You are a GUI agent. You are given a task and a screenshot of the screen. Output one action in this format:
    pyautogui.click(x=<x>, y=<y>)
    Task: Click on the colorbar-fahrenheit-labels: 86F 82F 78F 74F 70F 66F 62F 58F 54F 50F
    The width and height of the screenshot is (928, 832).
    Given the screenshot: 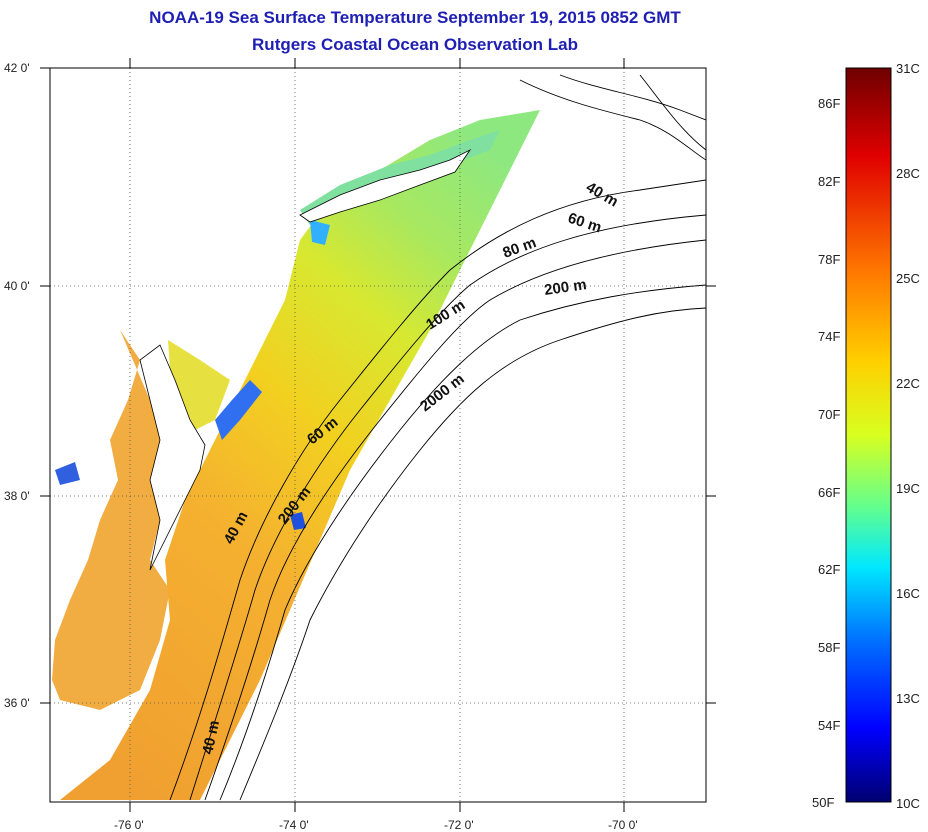 What is the action you would take?
    pyautogui.click(x=826, y=453)
    